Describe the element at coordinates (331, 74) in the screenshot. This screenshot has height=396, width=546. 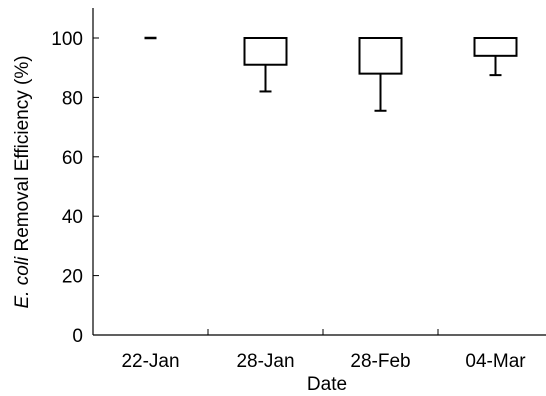
I see `box-plots` at that location.